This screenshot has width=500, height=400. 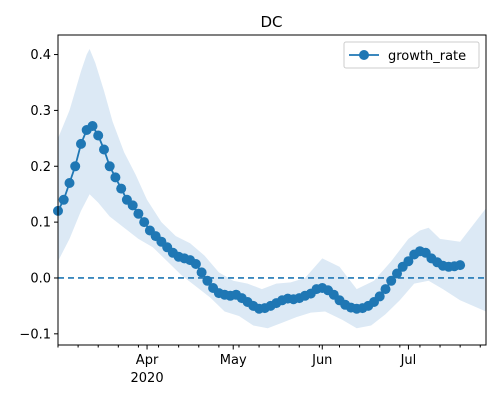 I want to click on x-tick-label: Jul, so click(x=408, y=360).